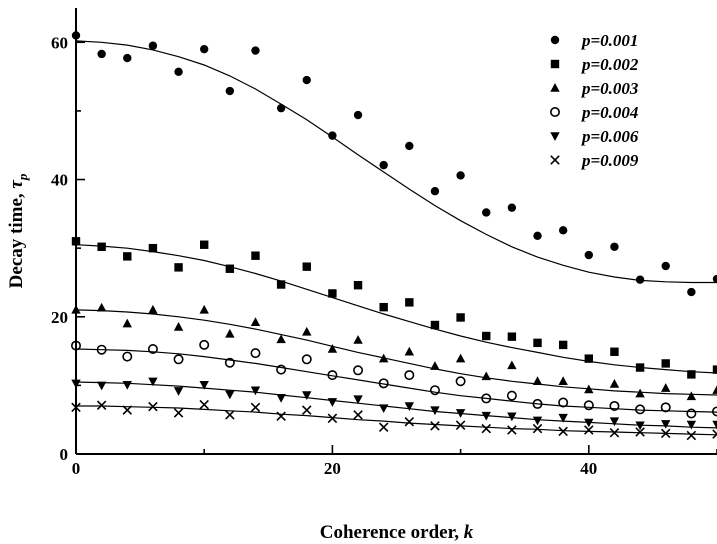 The image size is (717, 544). Describe the element at coordinates (392, 532) in the screenshot. I see `x-axis-title-text: Coherence order,` at that location.